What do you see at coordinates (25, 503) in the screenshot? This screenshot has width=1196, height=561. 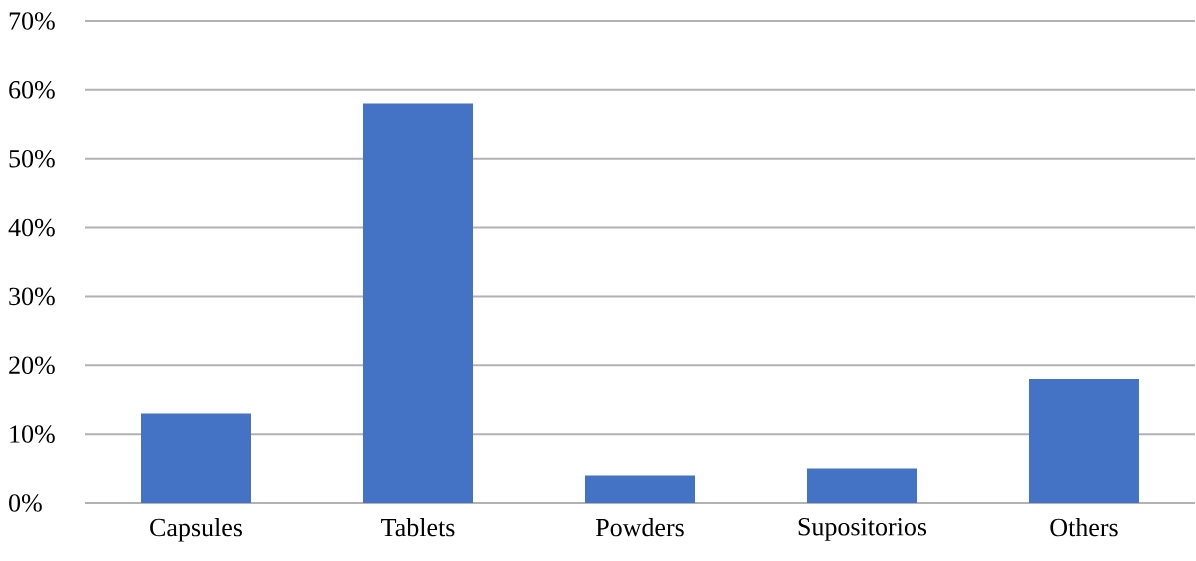 I see `y-tick-label: 0%` at bounding box center [25, 503].